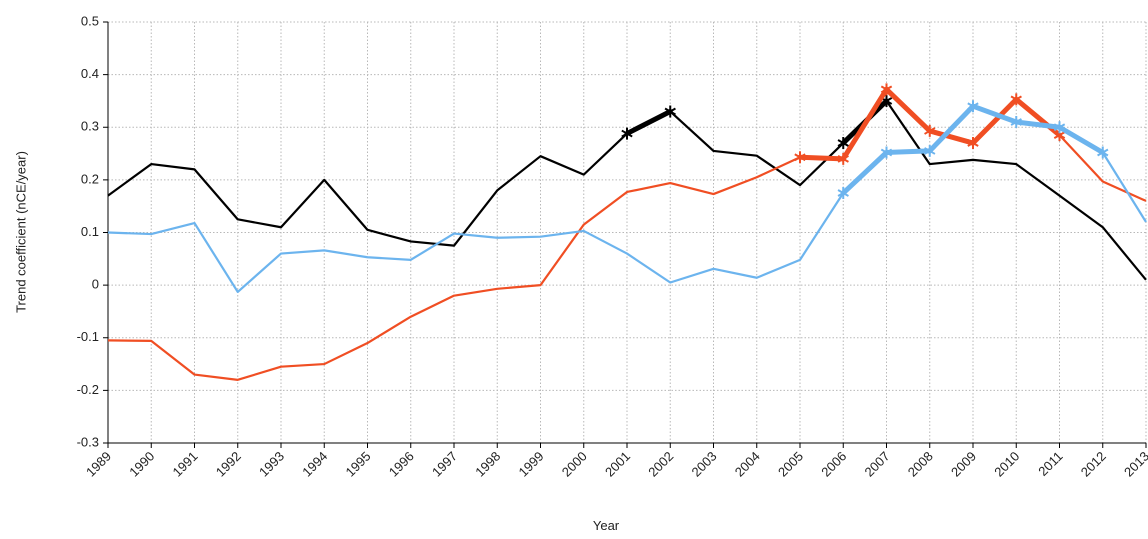  I want to click on x-tick-label: 1990, so click(141, 464).